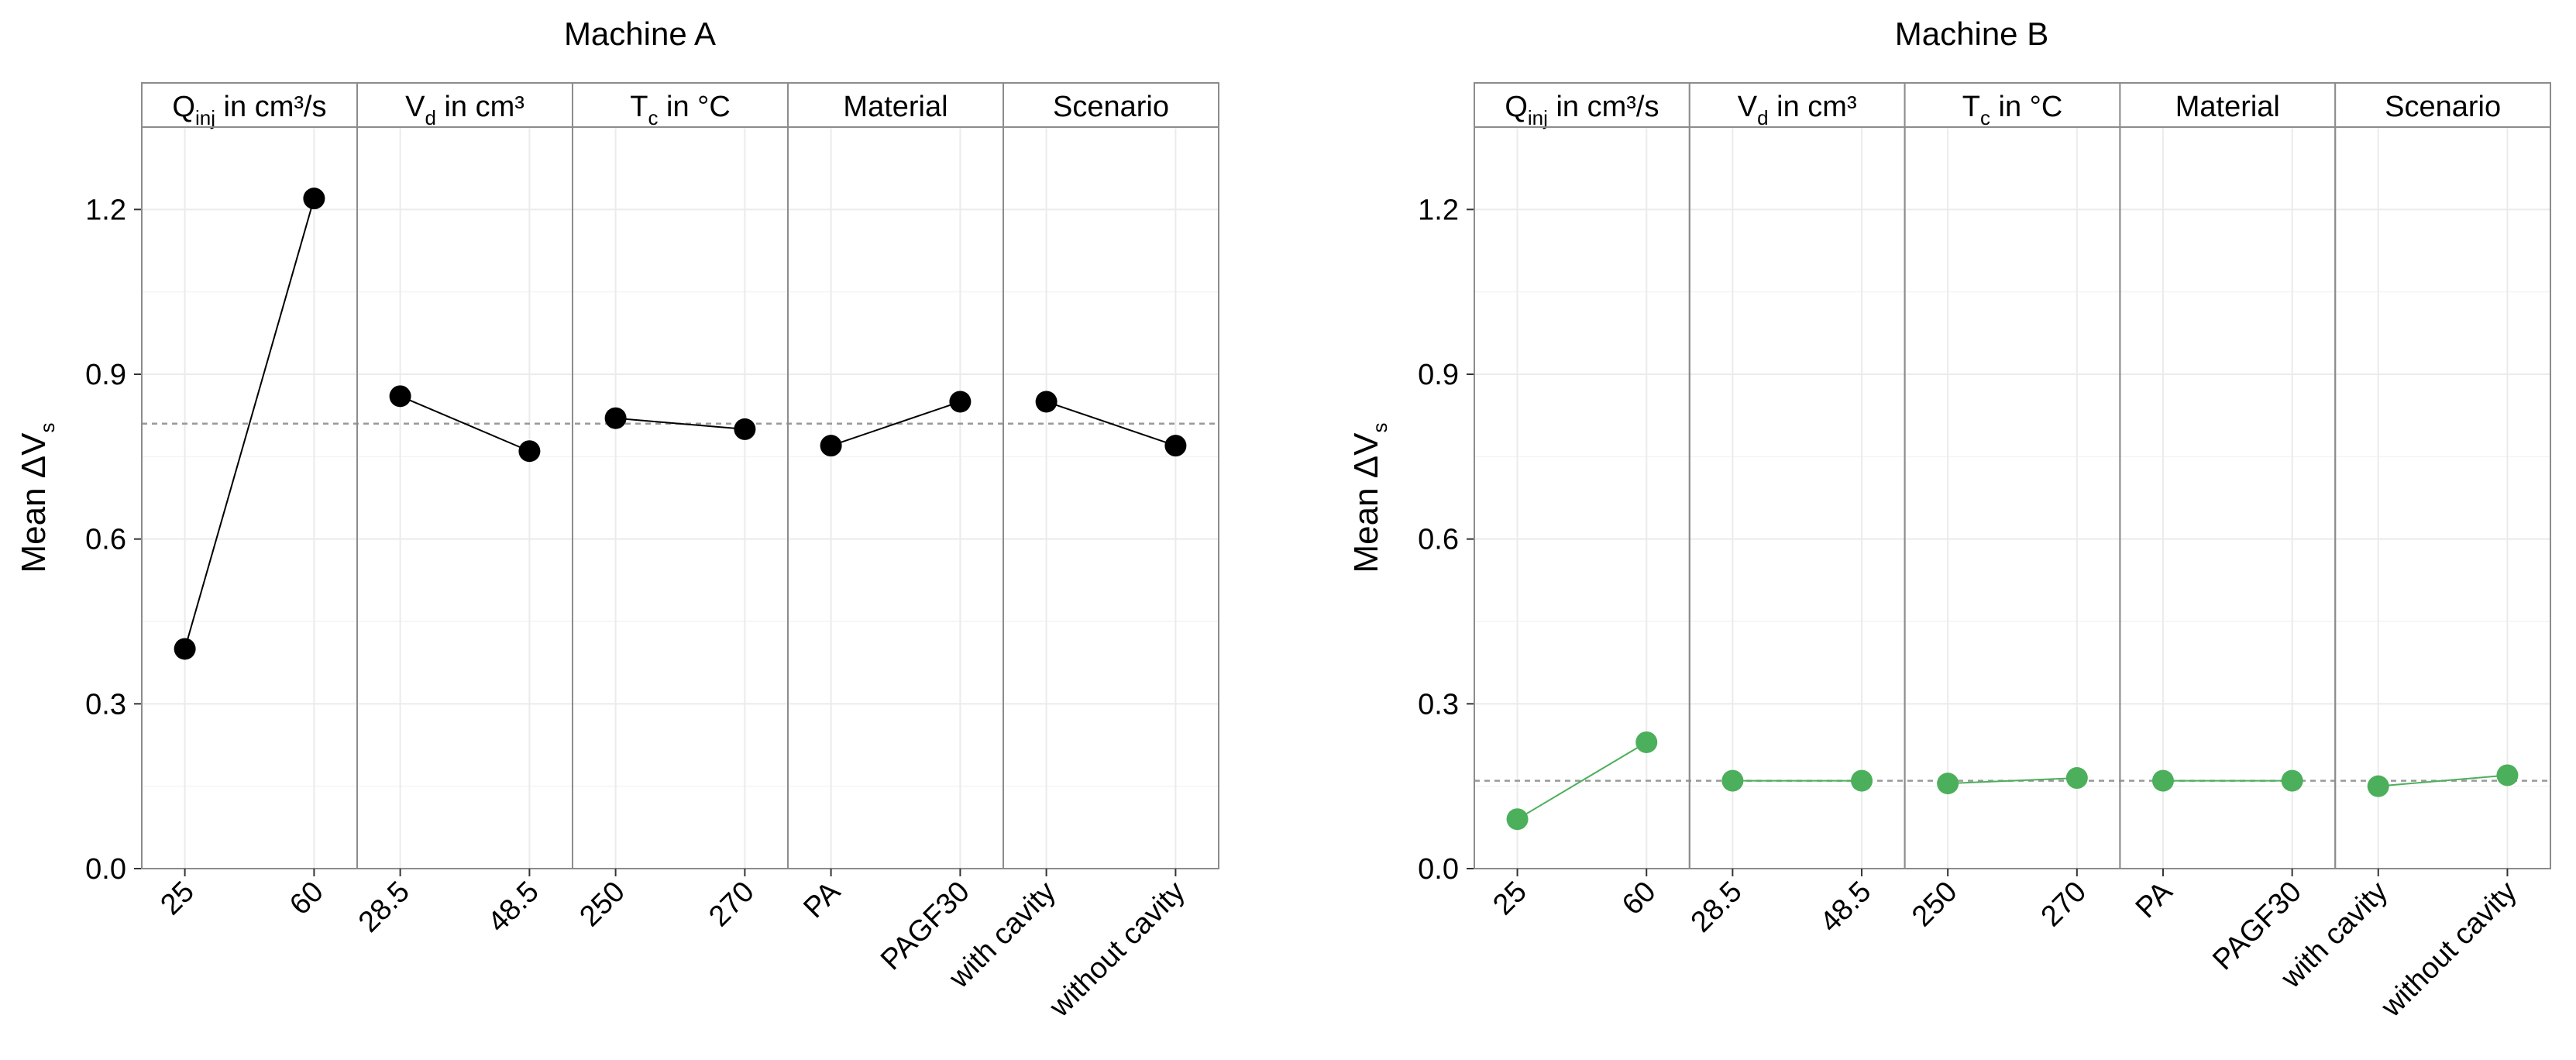 This screenshot has width=2576, height=1060. What do you see at coordinates (822, 899) in the screenshot?
I see `x-tick-label: PA` at bounding box center [822, 899].